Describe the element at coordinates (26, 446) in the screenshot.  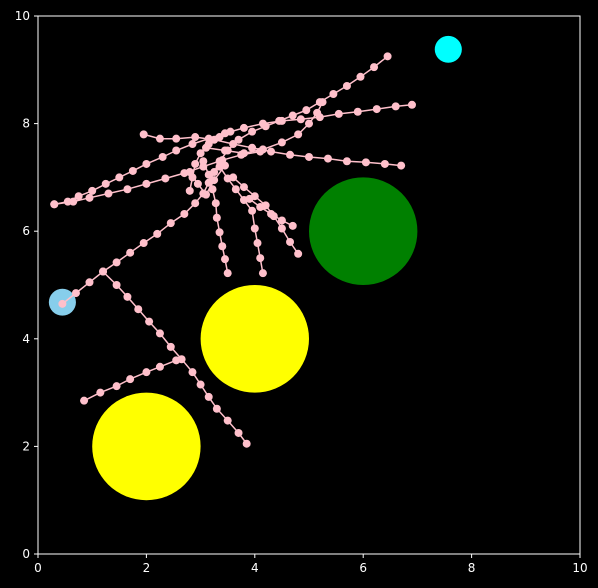
I see `y-tick-label: 2` at that location.